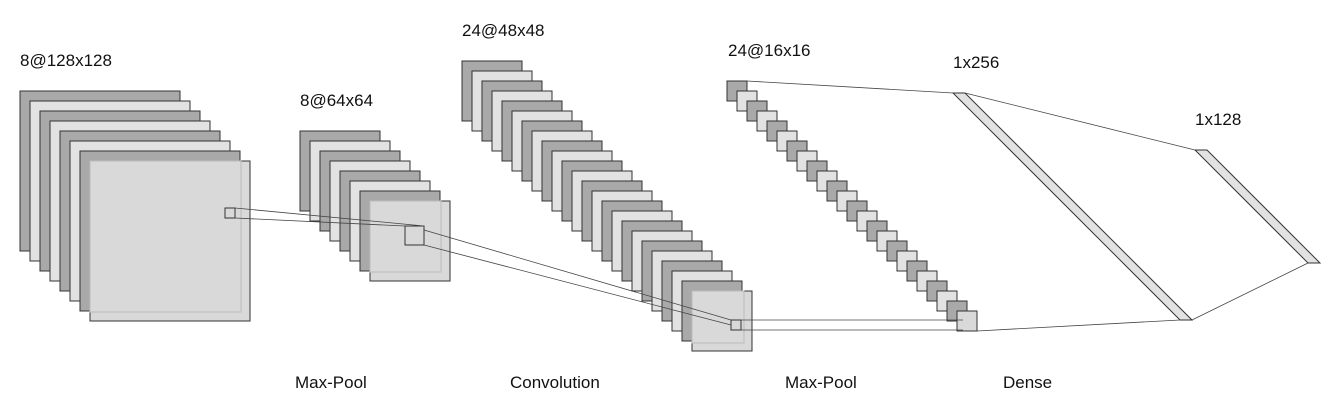  Describe the element at coordinates (1257, 206) in the screenshot. I see `dense-layer-1x128` at that location.